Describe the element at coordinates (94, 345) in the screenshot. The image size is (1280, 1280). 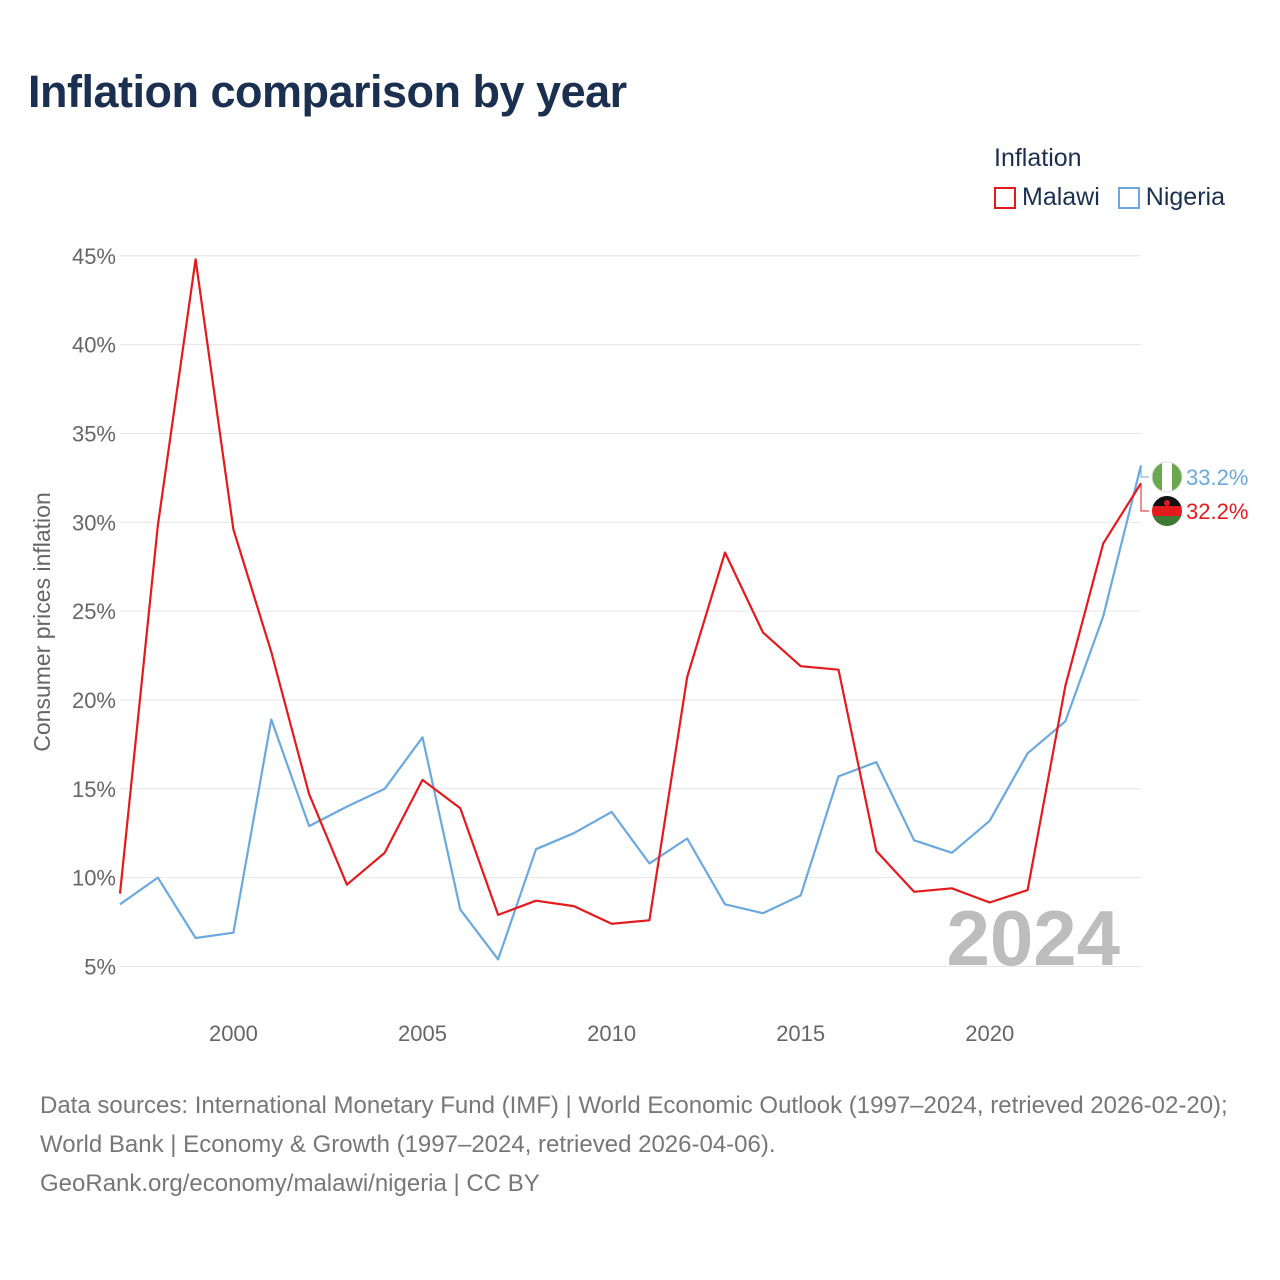
I see `y-tick-label: 40%` at that location.